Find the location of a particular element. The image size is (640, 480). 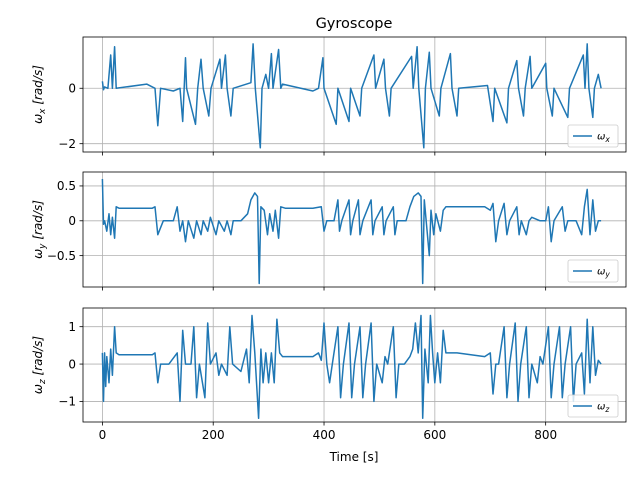

y-axis-label-wz: ωz [rad/s] is located at coordinates (39, 365).